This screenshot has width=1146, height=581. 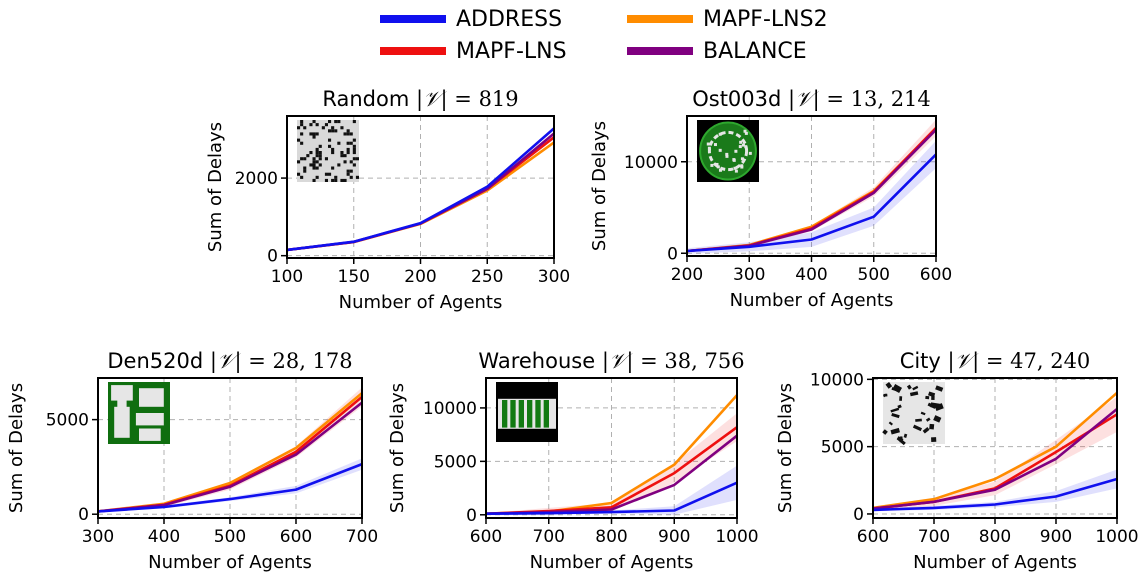 I want to click on chart-title: Den520d |𝒱| = 28, 178, so click(x=229, y=361).